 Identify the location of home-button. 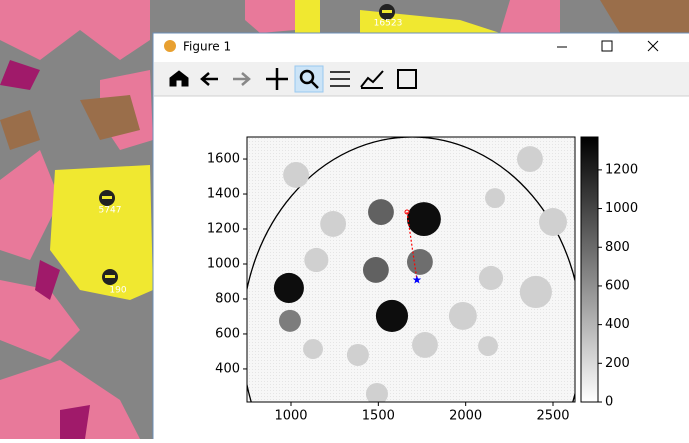
(179, 78).